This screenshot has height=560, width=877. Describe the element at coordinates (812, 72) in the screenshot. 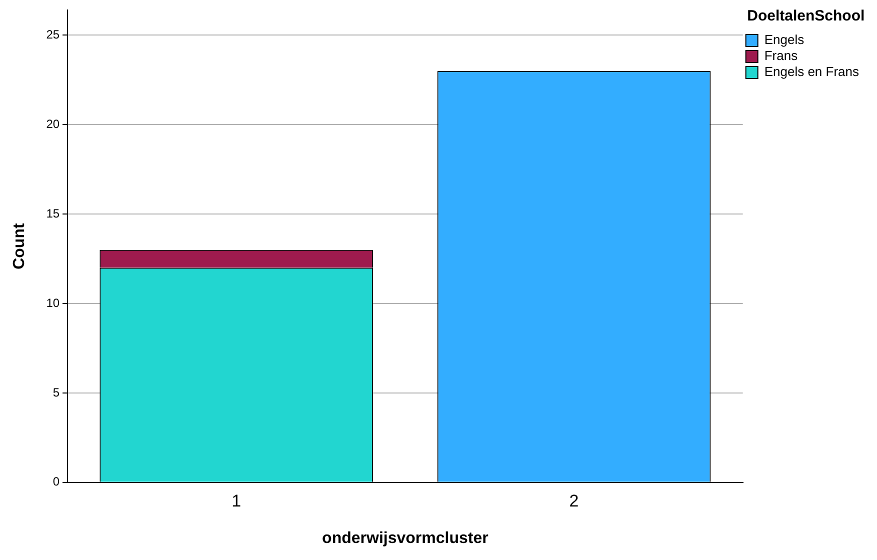

I see `legend-label: Engels en Frans` at that location.